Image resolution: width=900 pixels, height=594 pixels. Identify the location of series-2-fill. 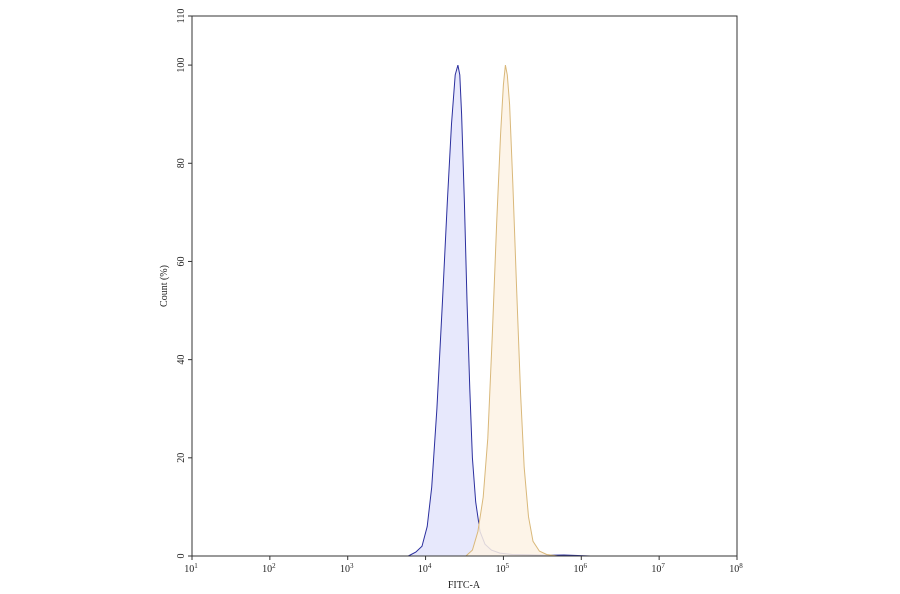
(511, 310).